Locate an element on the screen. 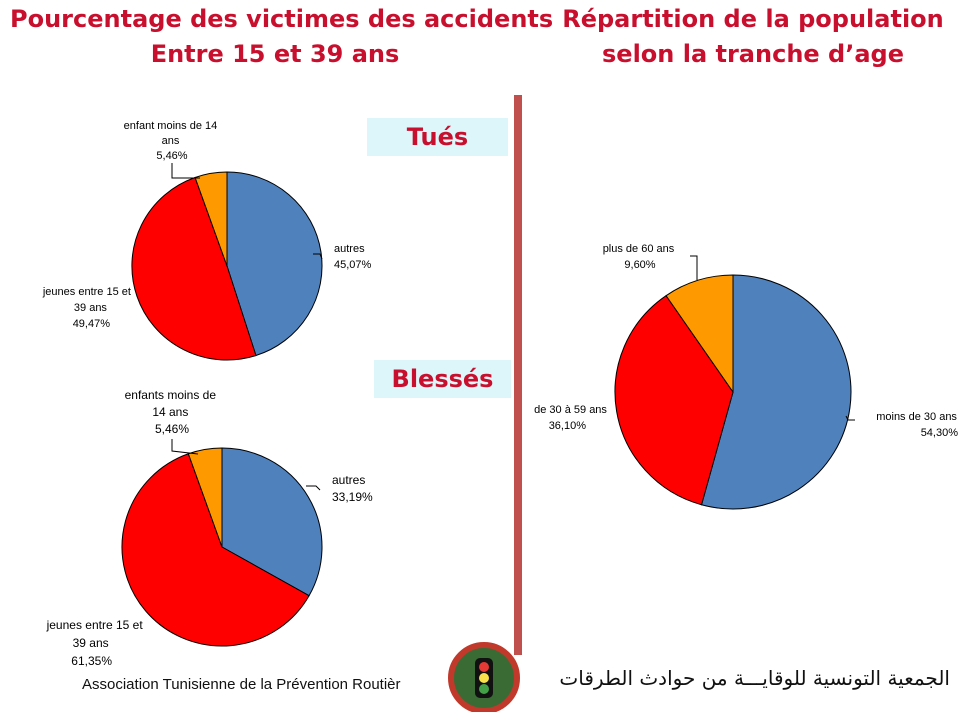  slice-value-label: 36,10% is located at coordinates (568, 426).